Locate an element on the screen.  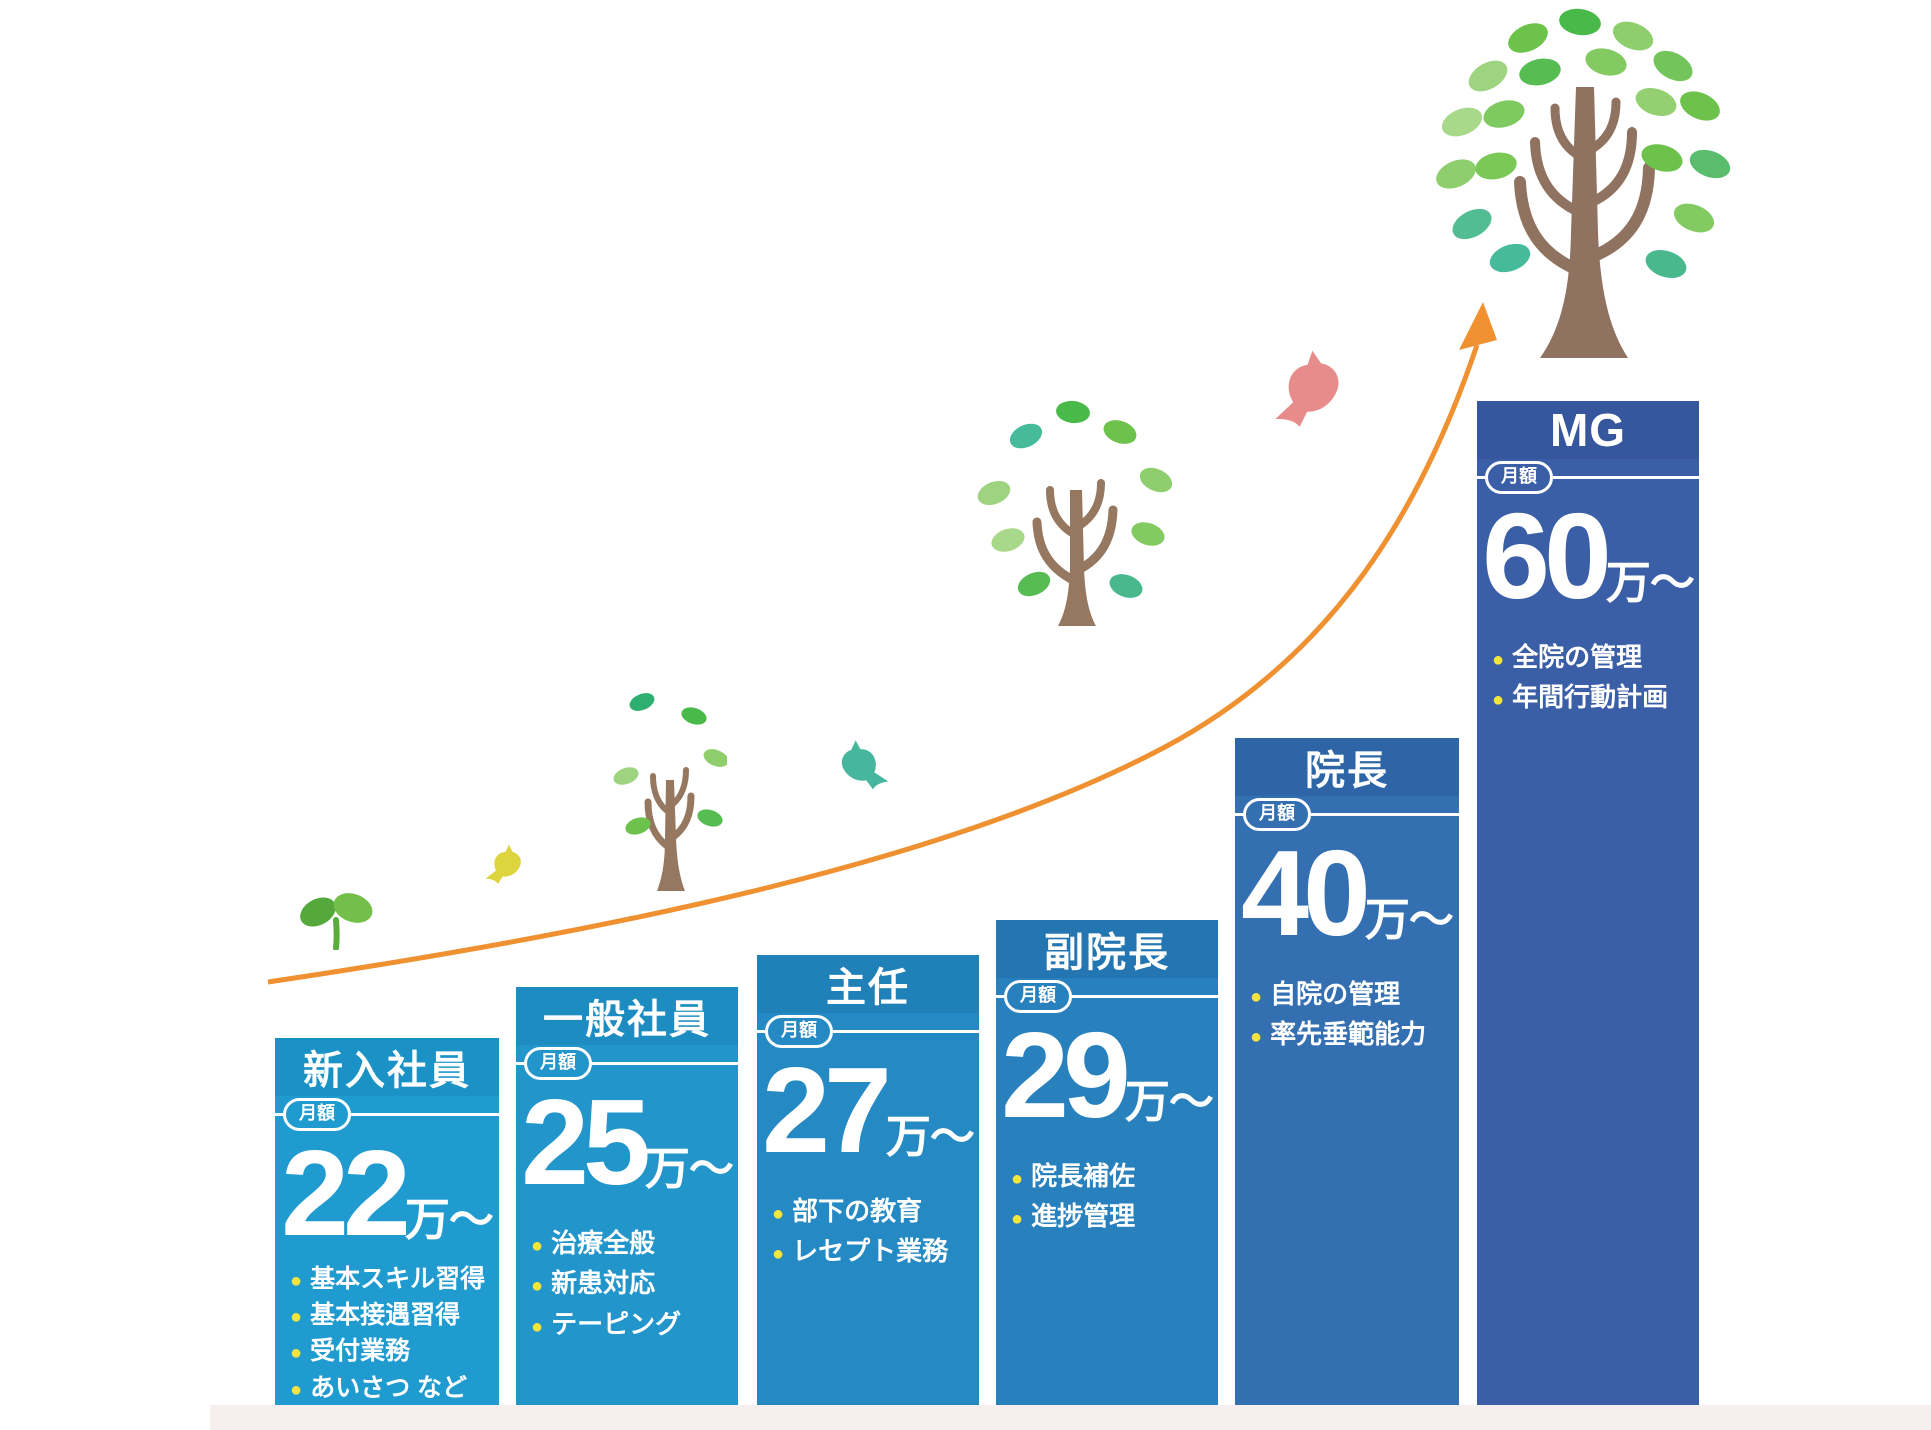
duty-list: ● 治療全般 ● 新患対応 ● テーピング is located at coordinates (627, 1284).